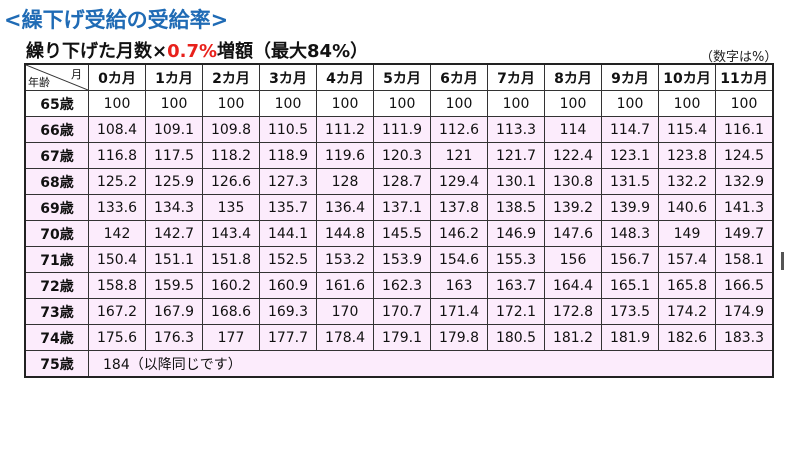 The image size is (800, 450). Describe the element at coordinates (431, 364) in the screenshot. I see `max-rate-cell: 184（以降同じです）` at that location.